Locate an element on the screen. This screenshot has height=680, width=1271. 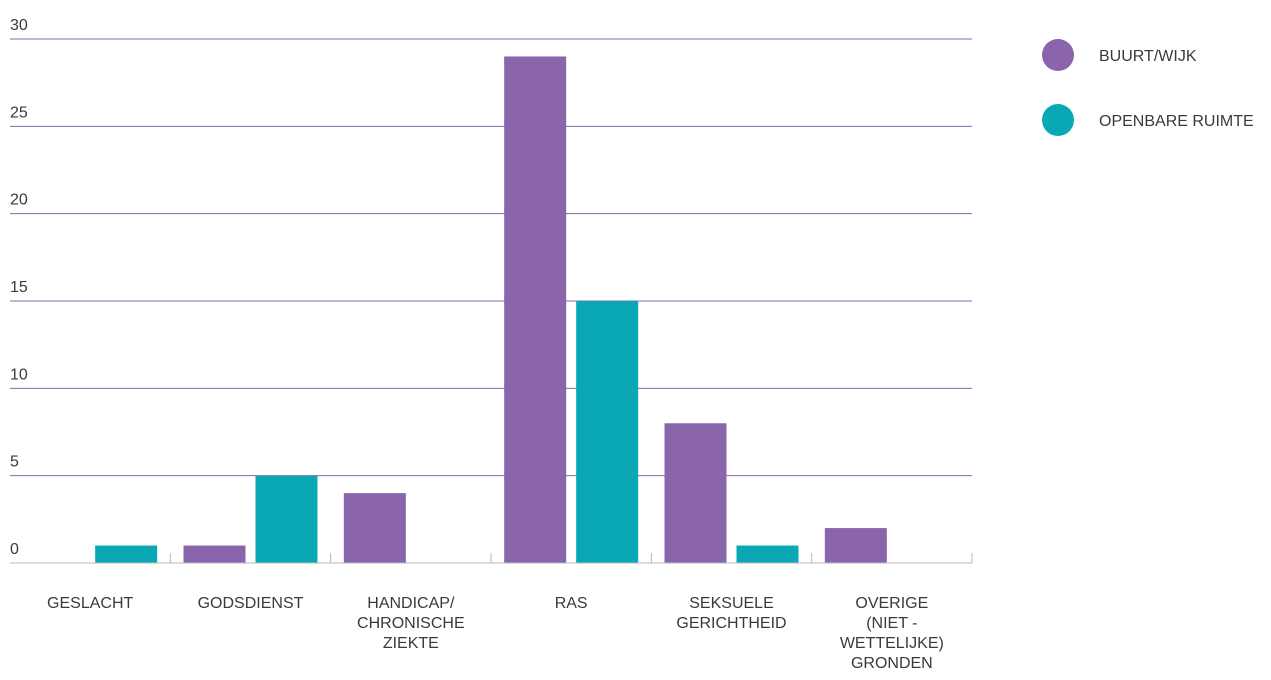
x-category-label: HANDICAP/ is located at coordinates (411, 603).